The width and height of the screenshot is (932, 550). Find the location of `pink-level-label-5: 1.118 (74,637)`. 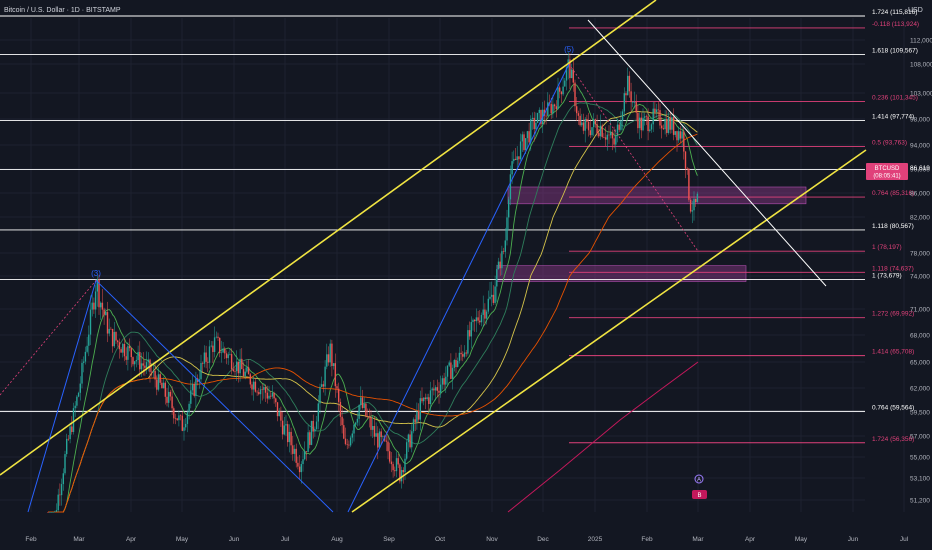

pink-level-label-5: 1.118 (74,637) is located at coordinates (893, 268).